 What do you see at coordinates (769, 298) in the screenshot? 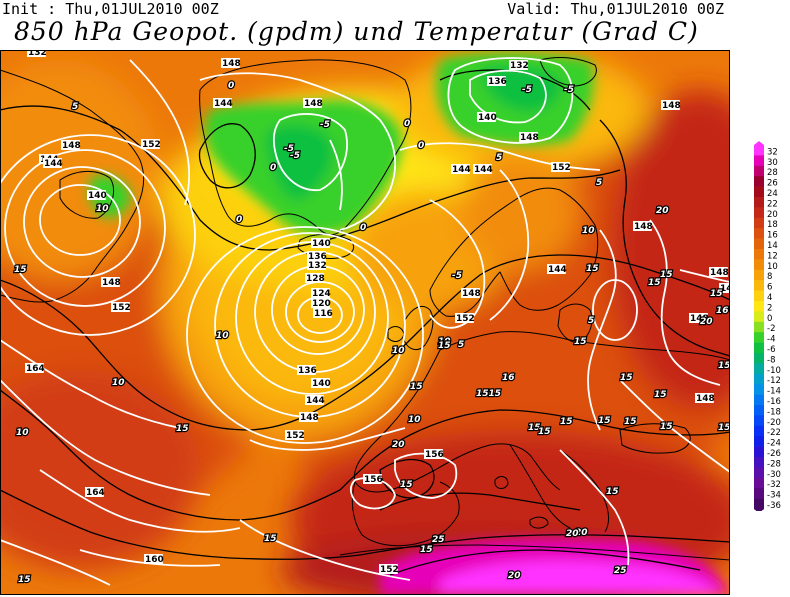
I see `legend-tick-label: 4` at bounding box center [769, 298].